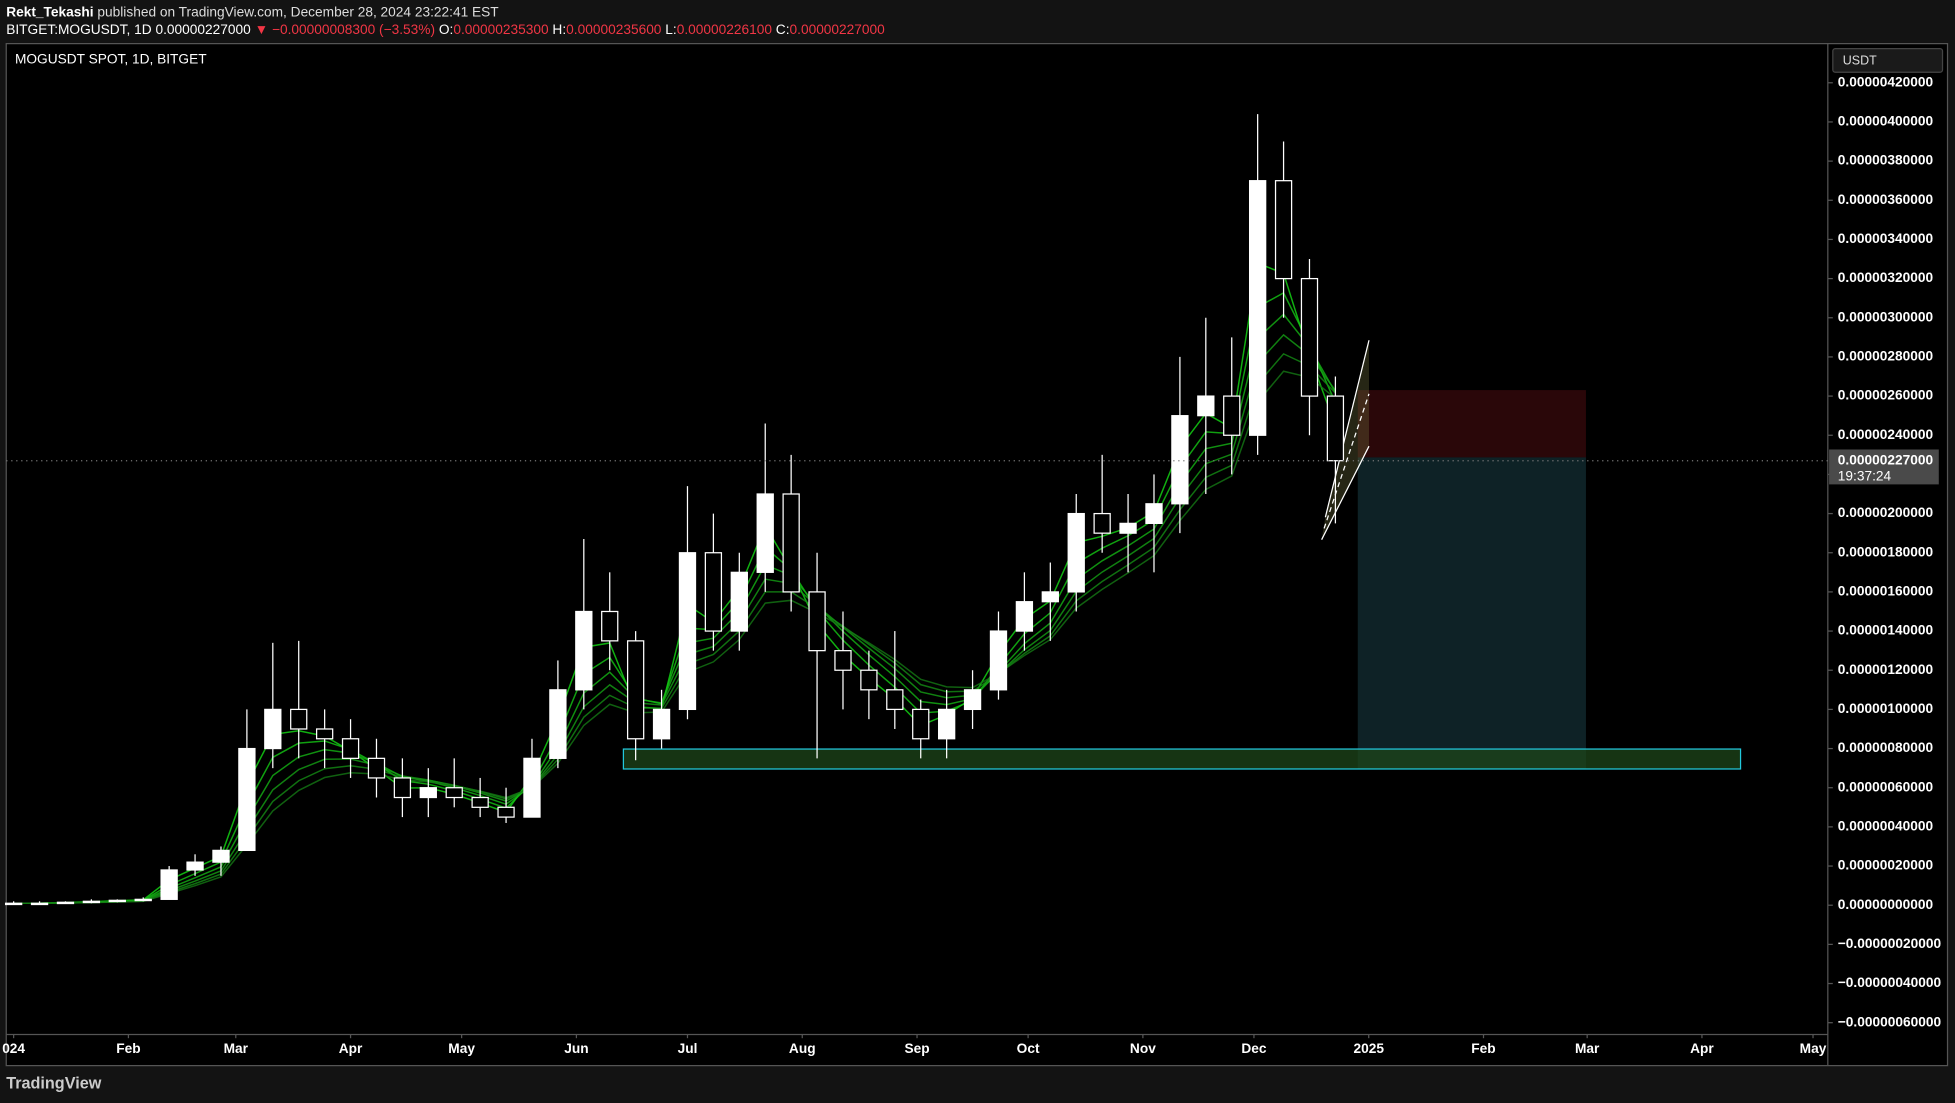 The image size is (1955, 1103). I want to click on h: 0.00000235600, so click(614, 29).